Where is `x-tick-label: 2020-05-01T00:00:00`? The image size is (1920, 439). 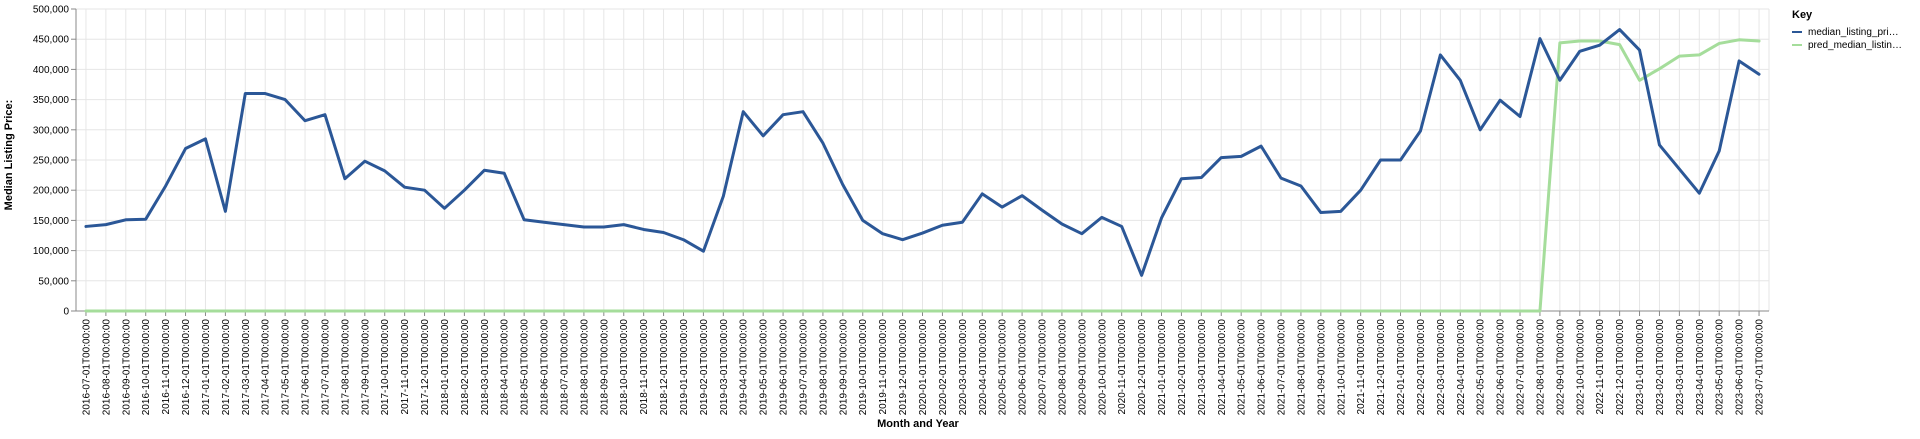 x-tick-label: 2020-05-01T00:00:00 is located at coordinates (1003, 367).